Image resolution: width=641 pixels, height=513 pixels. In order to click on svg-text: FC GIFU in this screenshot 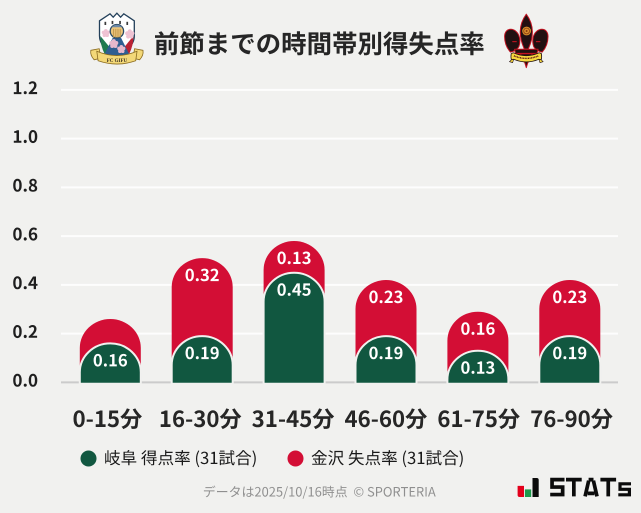, I will do `click(117, 61)`.